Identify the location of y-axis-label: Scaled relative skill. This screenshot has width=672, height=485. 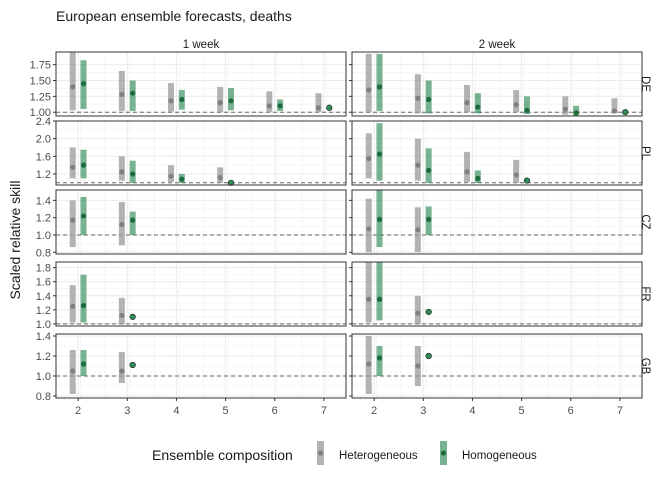
(15, 239).